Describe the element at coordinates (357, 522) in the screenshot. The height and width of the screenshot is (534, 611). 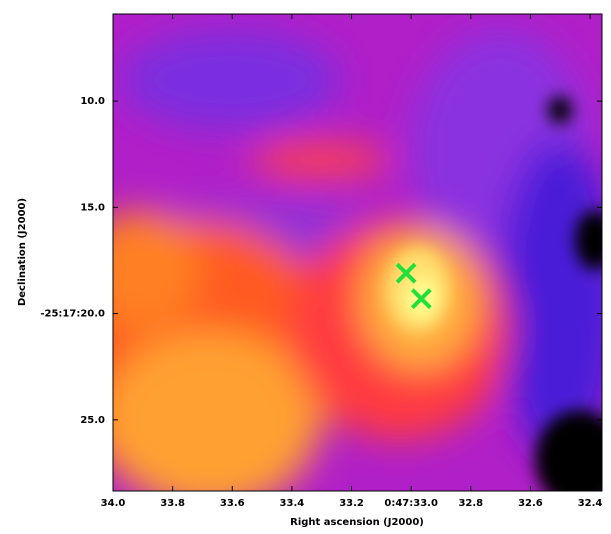
I see `x-axis-label: Right ascension (J2000)` at that location.